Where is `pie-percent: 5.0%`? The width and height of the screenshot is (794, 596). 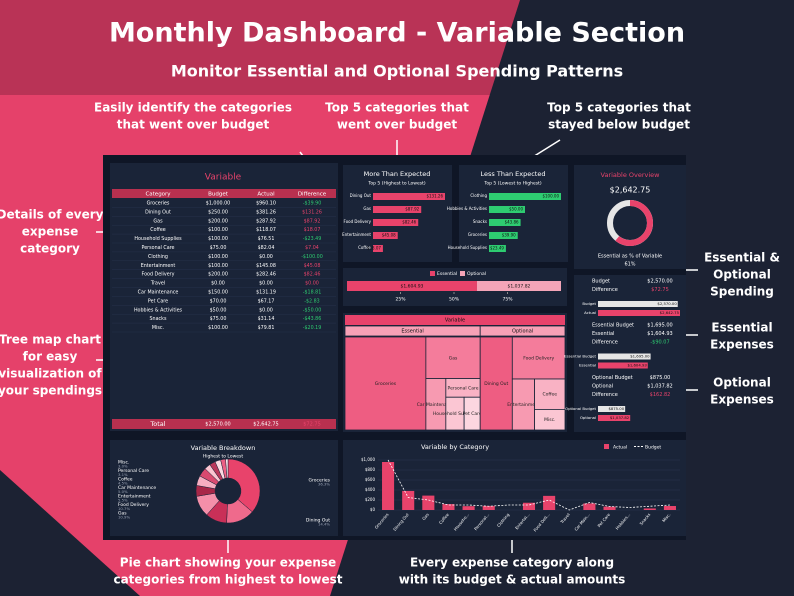
pie-percent: 5.0% is located at coordinates (123, 491).